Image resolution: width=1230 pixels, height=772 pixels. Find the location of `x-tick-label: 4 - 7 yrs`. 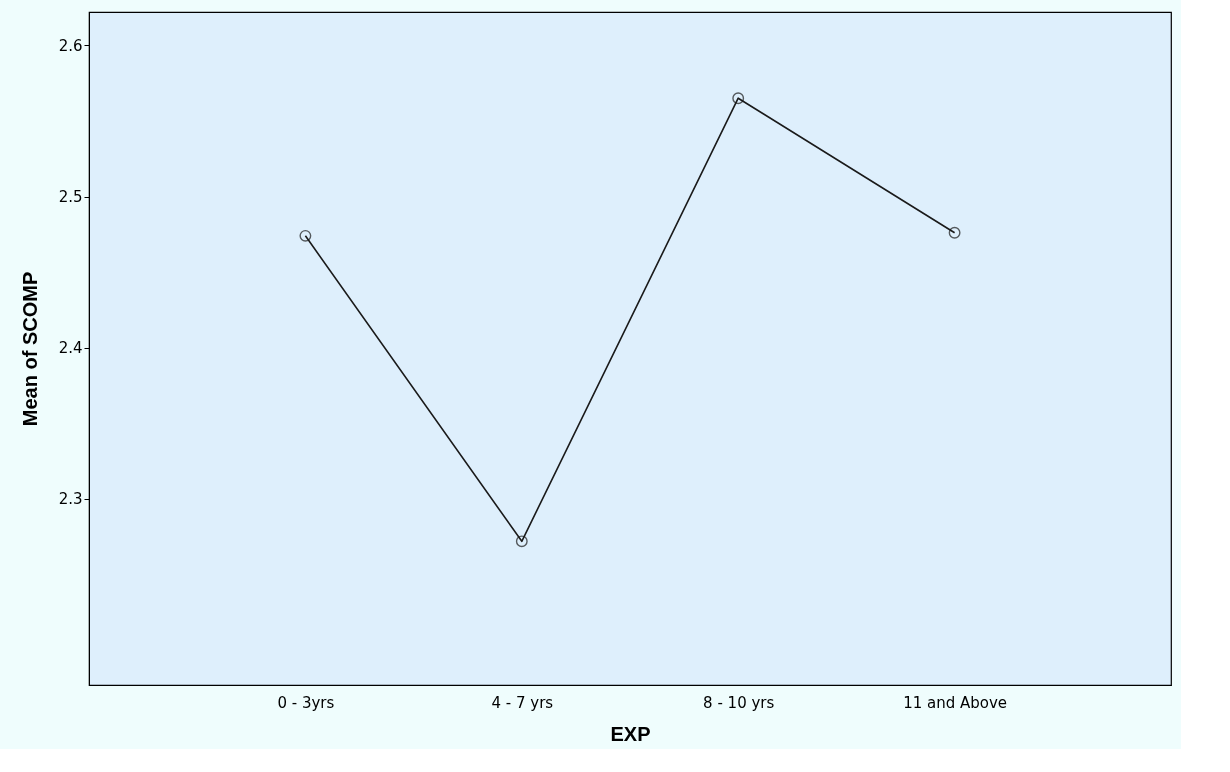

x-tick-label: 4 - 7 yrs is located at coordinates (522, 702).